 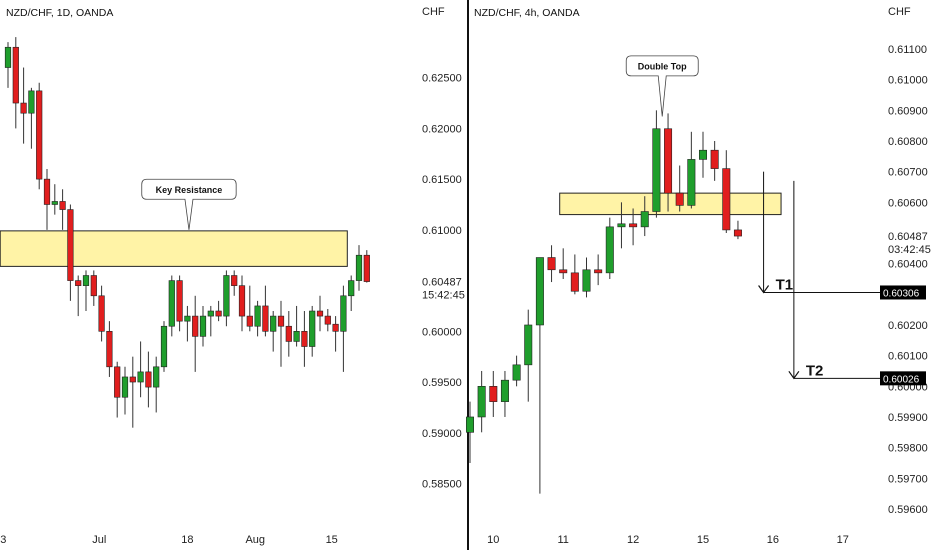 What do you see at coordinates (815, 370) in the screenshot?
I see `target-label: T2` at bounding box center [815, 370].